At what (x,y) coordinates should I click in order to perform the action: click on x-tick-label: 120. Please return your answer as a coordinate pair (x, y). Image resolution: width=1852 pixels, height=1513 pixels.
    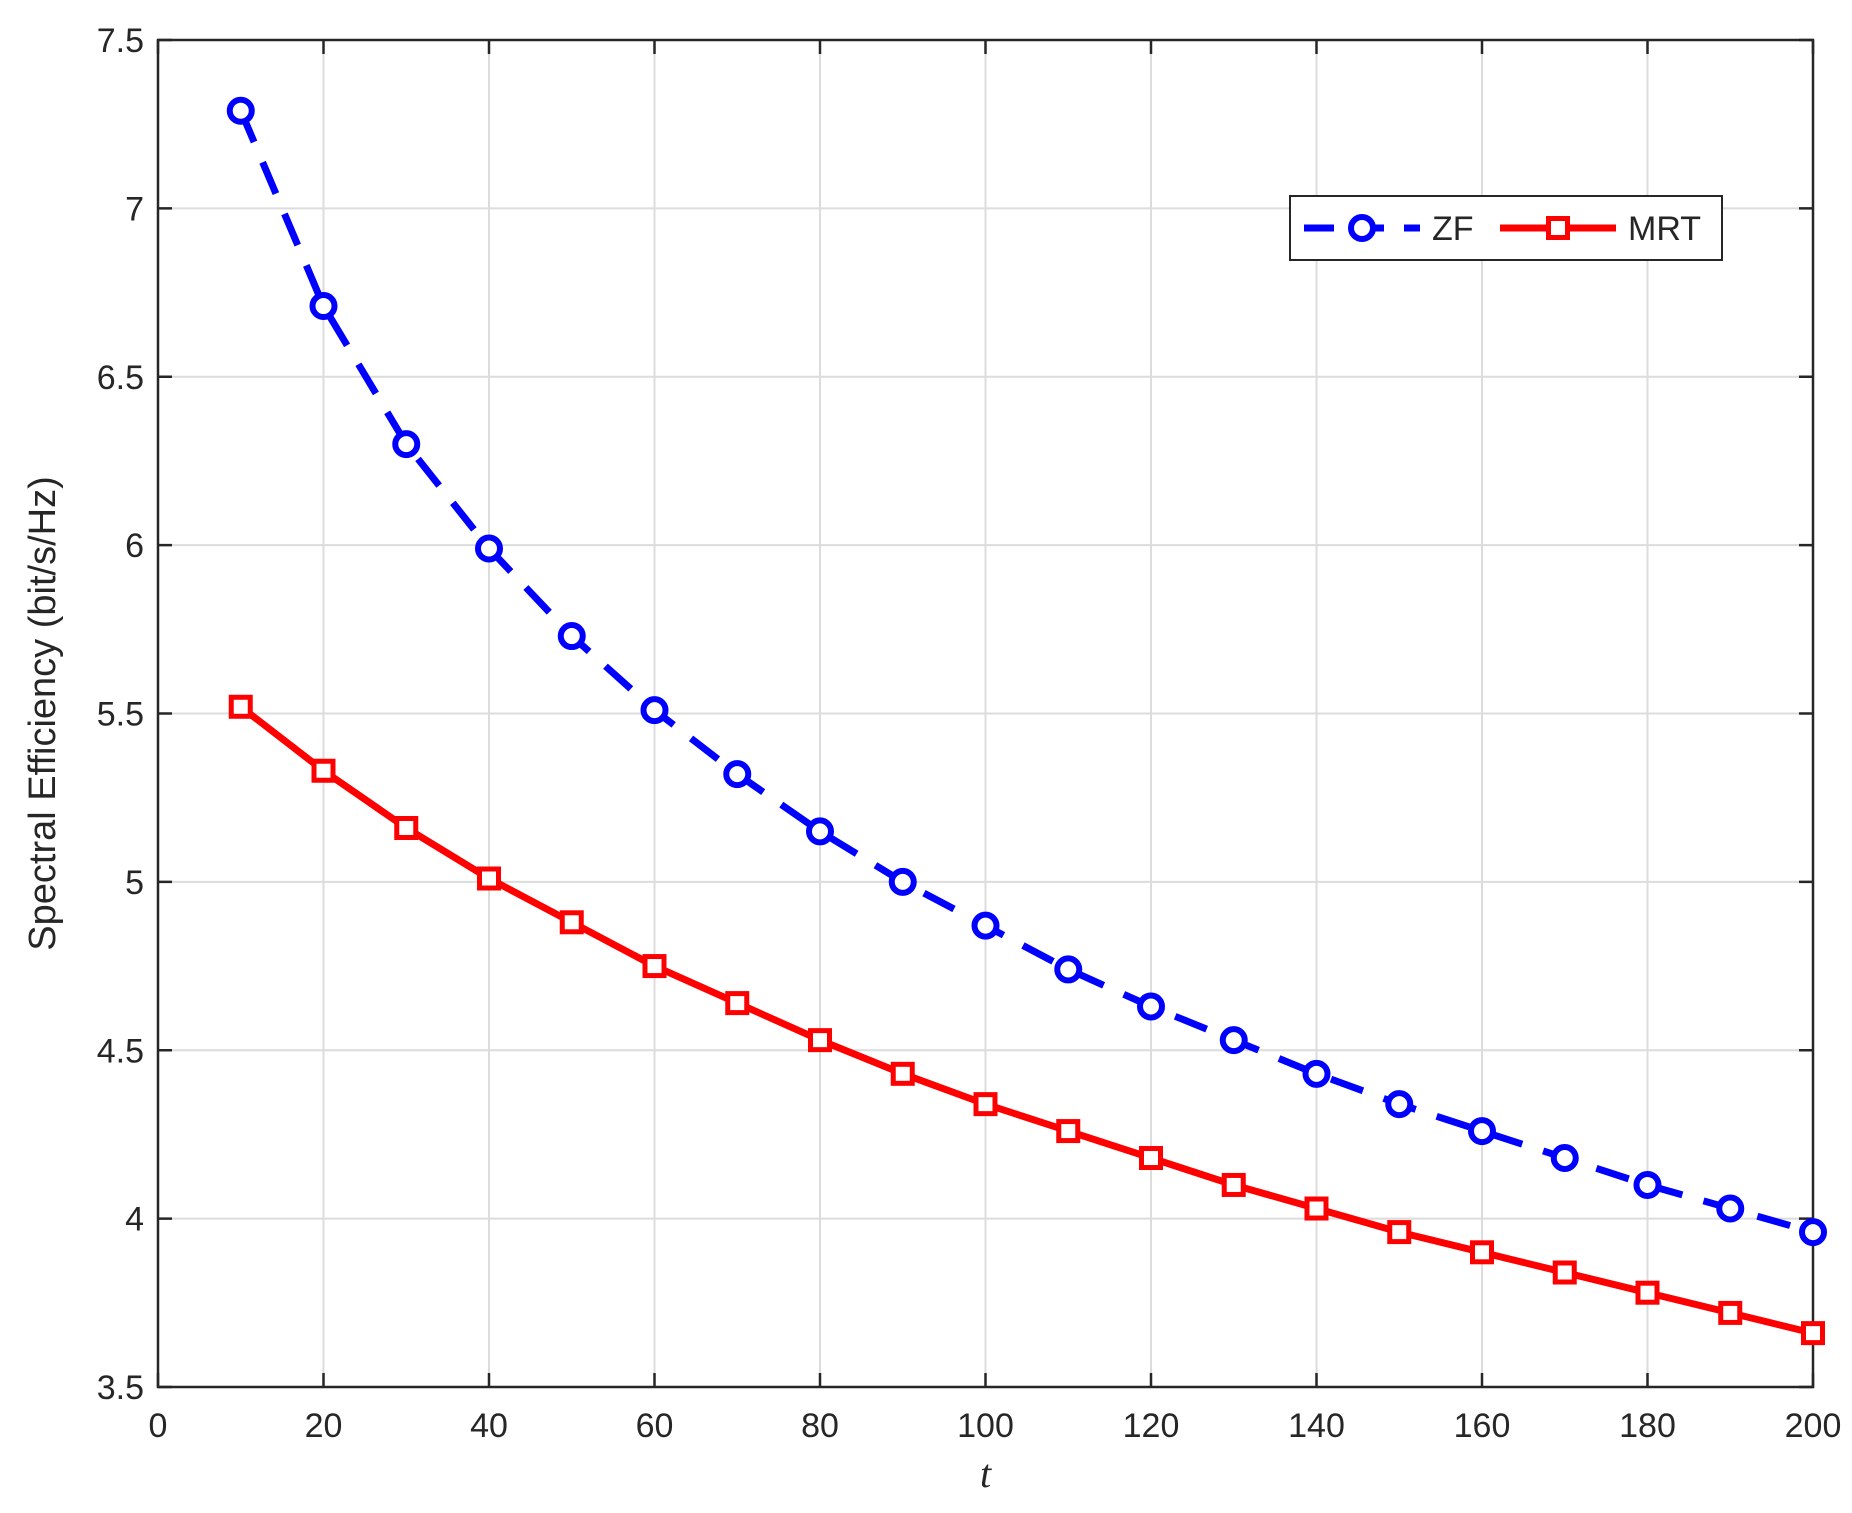
    Looking at the image, I should click on (1151, 1426).